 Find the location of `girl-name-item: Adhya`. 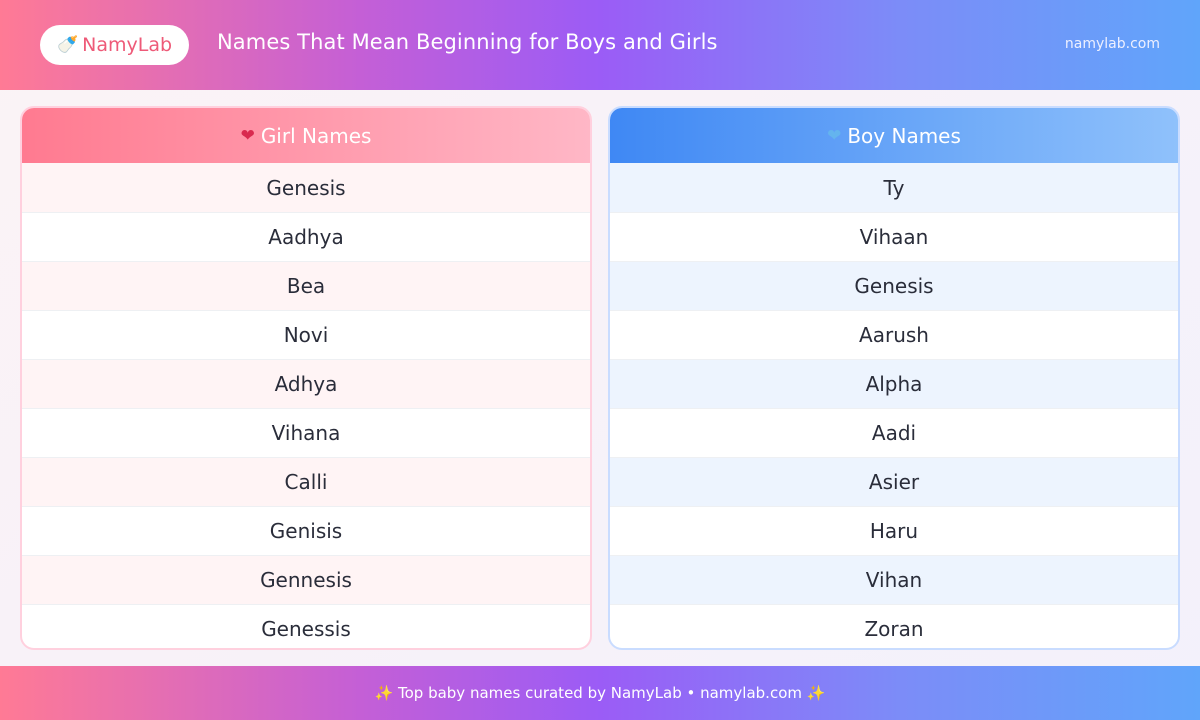

girl-name-item: Adhya is located at coordinates (306, 383).